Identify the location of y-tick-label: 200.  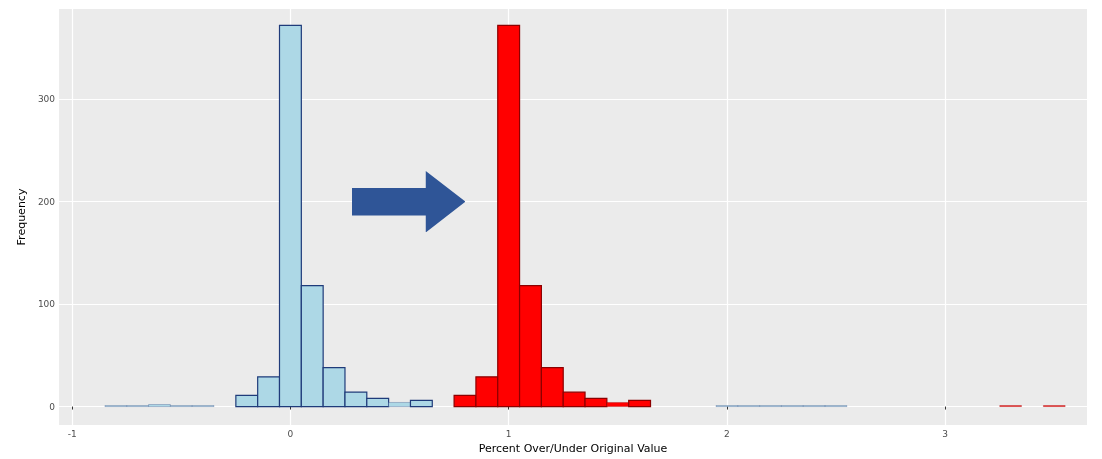
(46, 201).